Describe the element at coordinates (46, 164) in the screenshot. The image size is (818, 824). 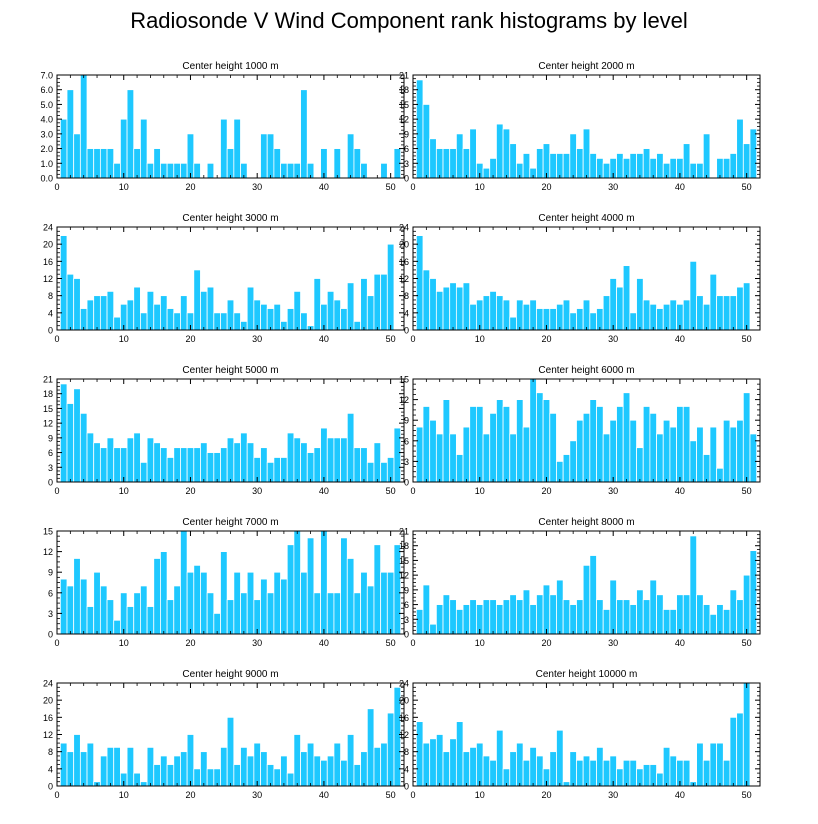
I see `y-tick-label: 1.0` at that location.